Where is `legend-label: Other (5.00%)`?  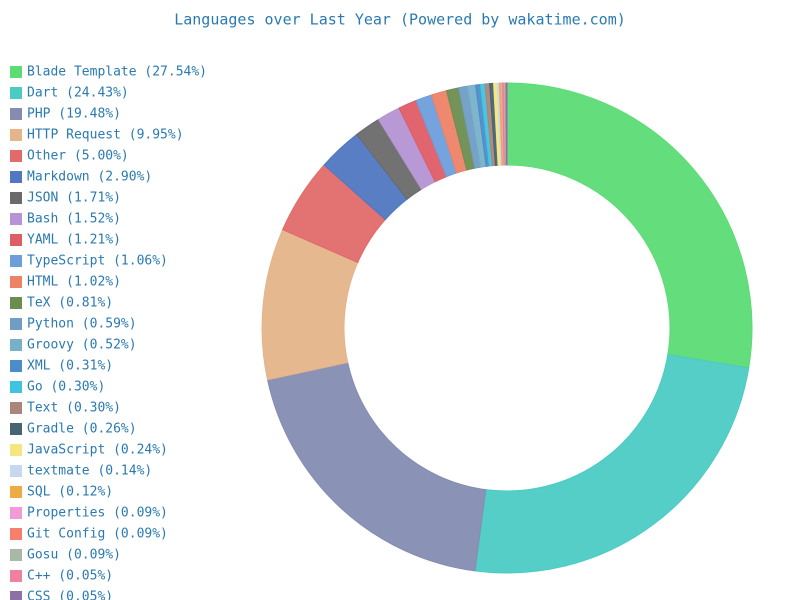 legend-label: Other (5.00%) is located at coordinates (78, 156).